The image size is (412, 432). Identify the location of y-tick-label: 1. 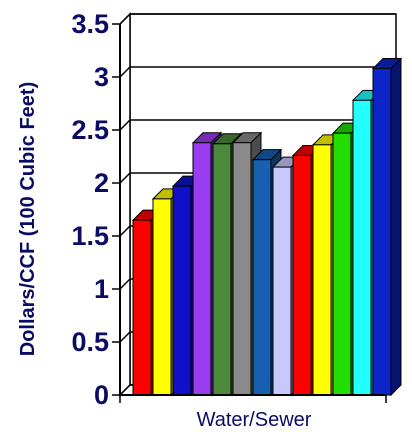
(101, 289).